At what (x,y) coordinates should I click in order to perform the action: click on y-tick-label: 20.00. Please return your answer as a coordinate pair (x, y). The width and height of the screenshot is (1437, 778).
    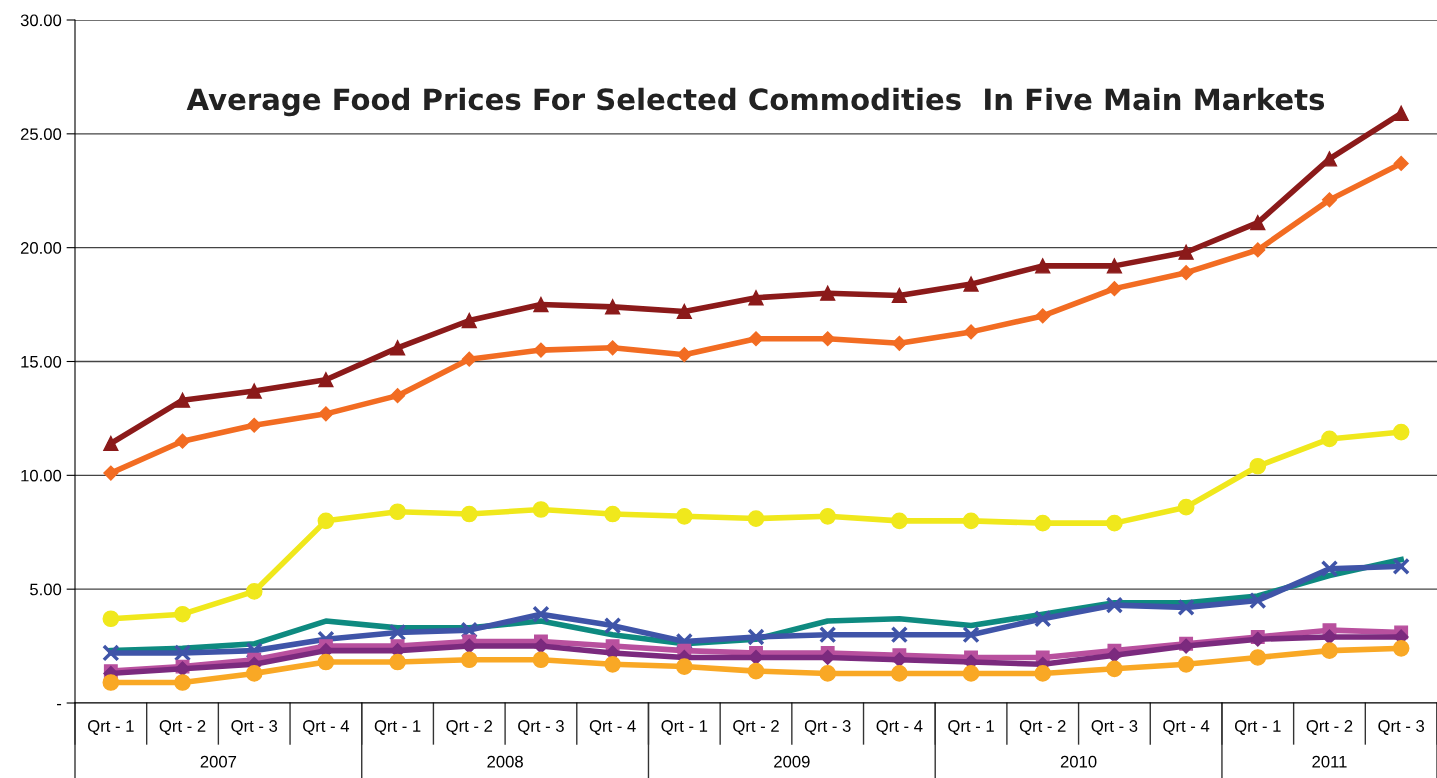
    Looking at the image, I should click on (41, 248).